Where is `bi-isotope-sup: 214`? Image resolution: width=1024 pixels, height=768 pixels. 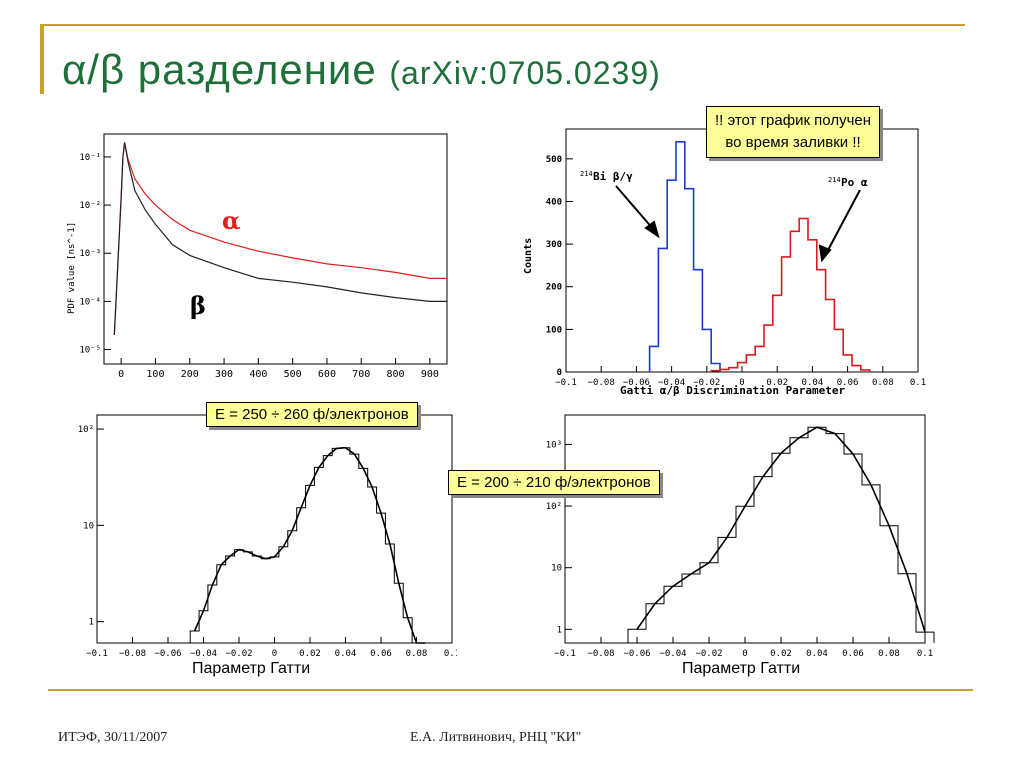 bi-isotope-sup: 214 is located at coordinates (586, 174).